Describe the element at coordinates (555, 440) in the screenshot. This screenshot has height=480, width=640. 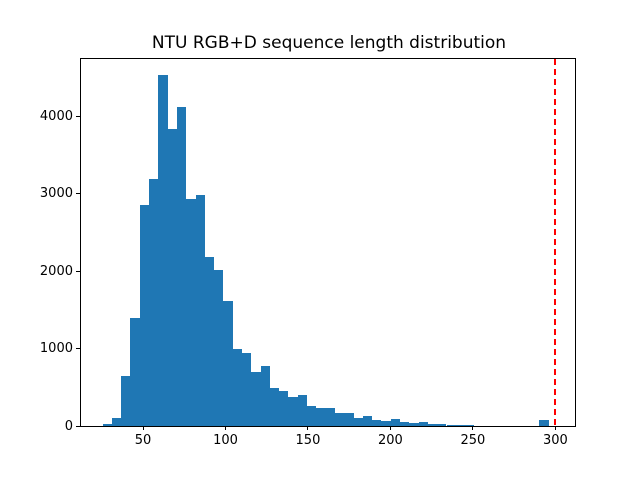
I see `x-tick-label: 300` at that location.